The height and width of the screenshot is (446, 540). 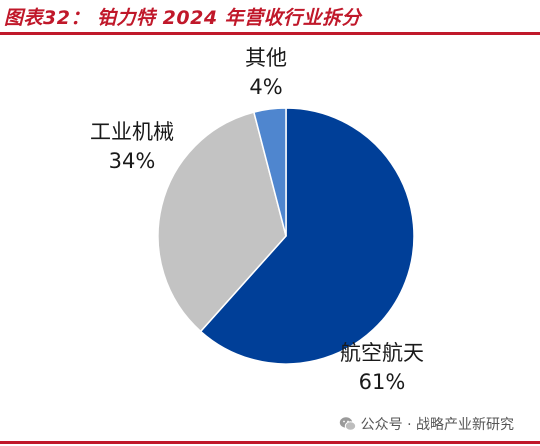 I want to click on slice-industrial-value: 34%, so click(x=132, y=161).